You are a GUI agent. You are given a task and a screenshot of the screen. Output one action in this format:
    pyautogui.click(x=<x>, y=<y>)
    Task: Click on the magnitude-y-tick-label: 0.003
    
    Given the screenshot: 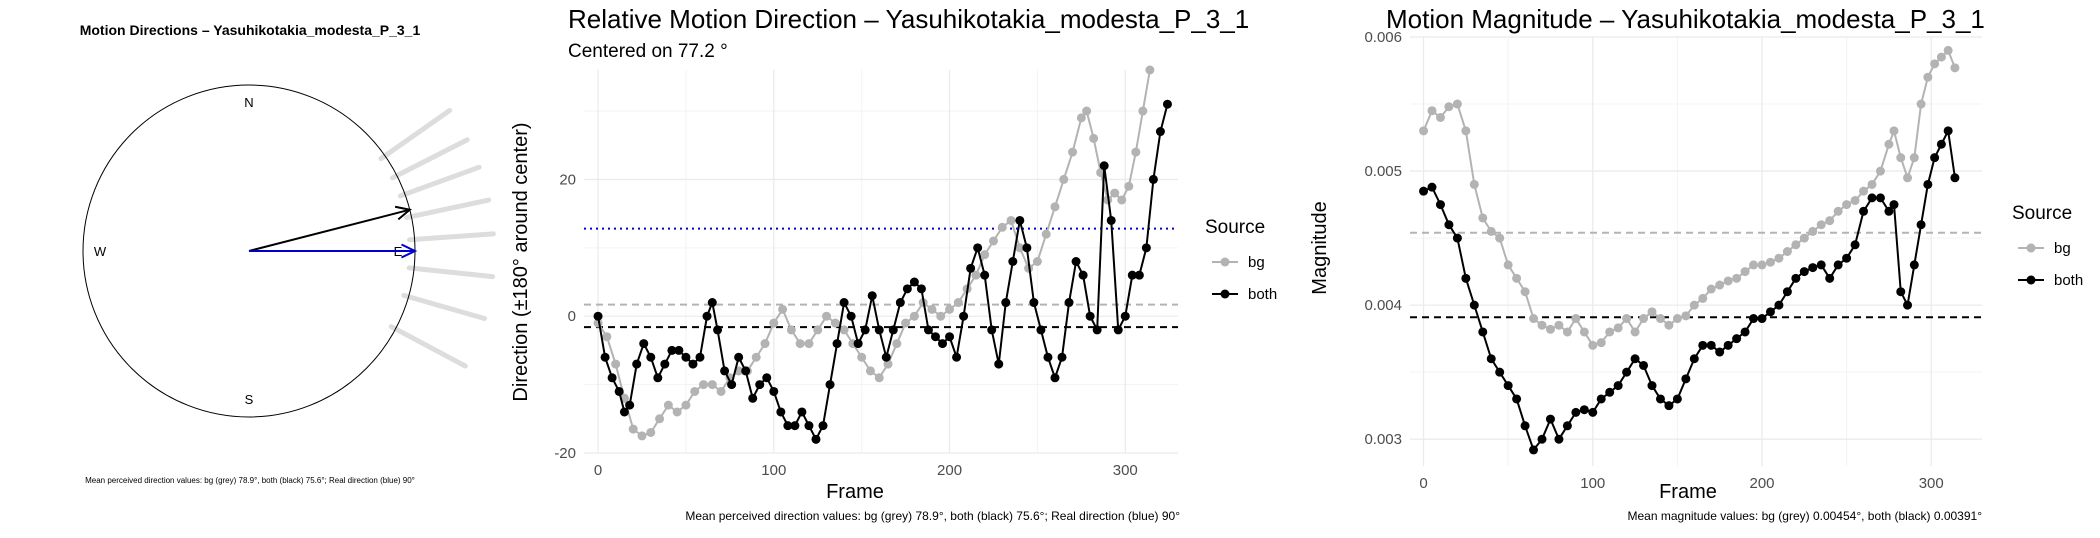 What is the action you would take?
    pyautogui.click(x=1383, y=439)
    